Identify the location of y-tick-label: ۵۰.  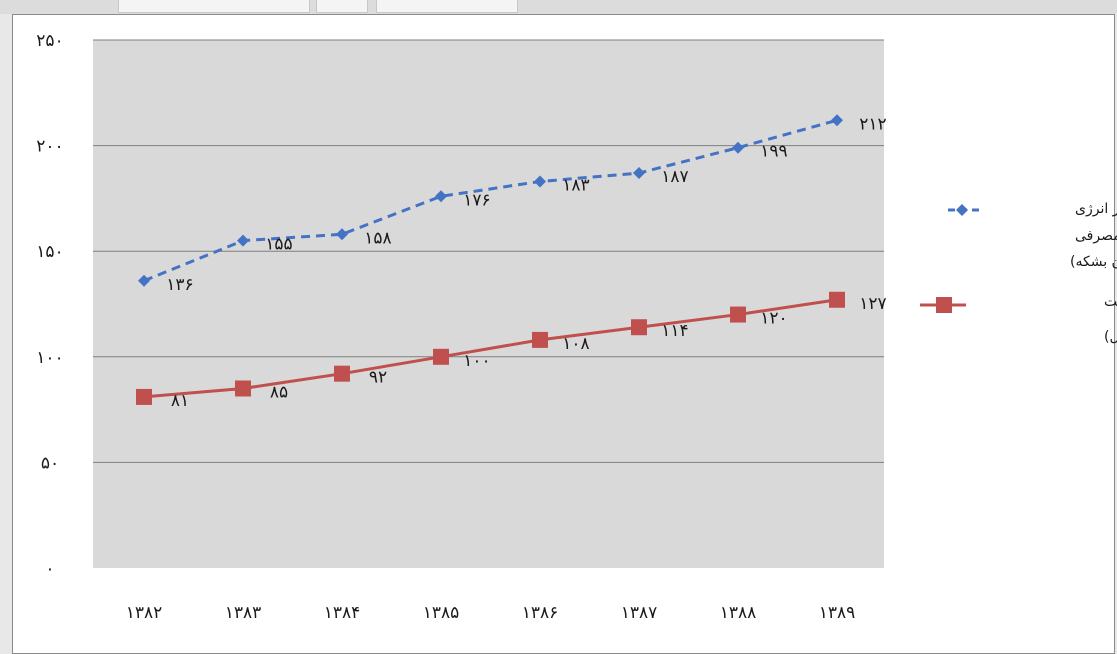
(50, 463).